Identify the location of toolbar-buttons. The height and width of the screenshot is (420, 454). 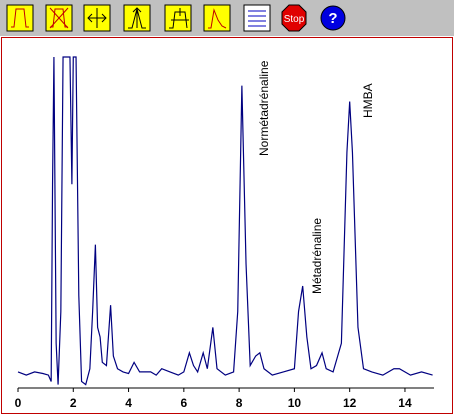
(176, 18).